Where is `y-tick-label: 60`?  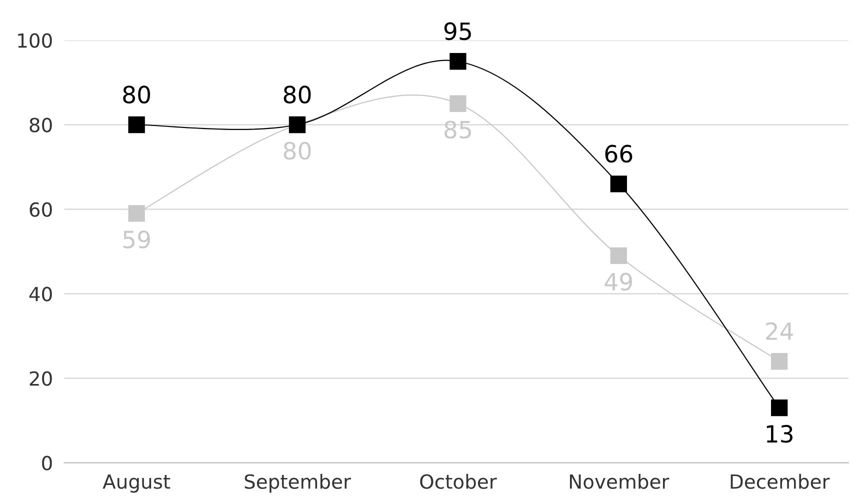
y-tick-label: 60 is located at coordinates (41, 209).